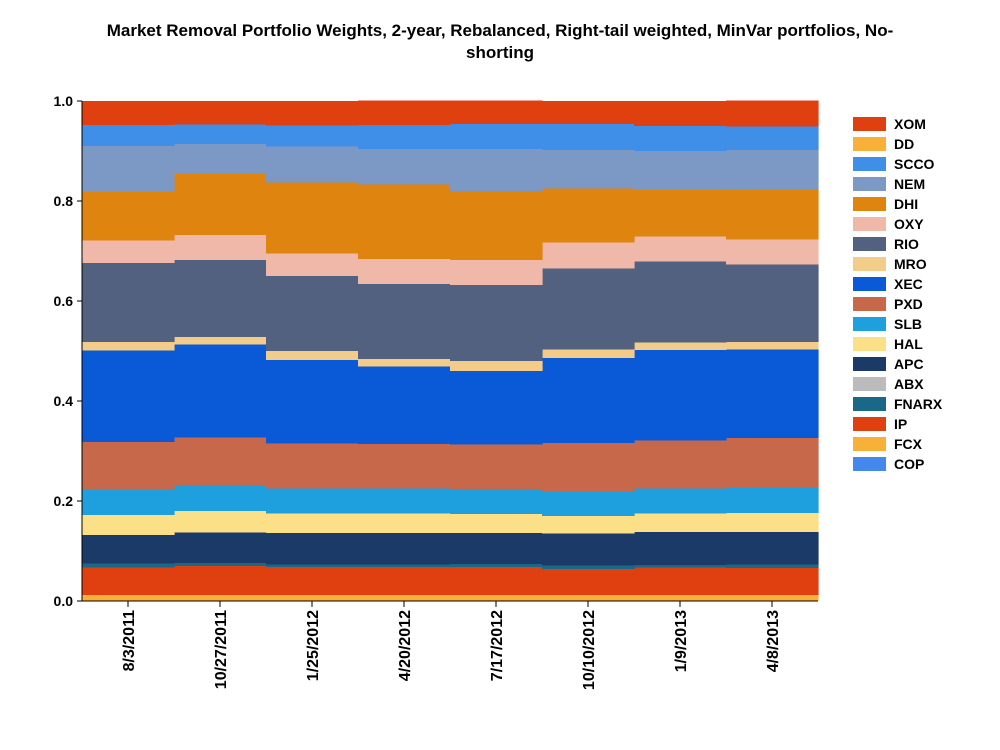  Describe the element at coordinates (221, 649) in the screenshot. I see `x-tick-label: 10/27/2011` at that location.